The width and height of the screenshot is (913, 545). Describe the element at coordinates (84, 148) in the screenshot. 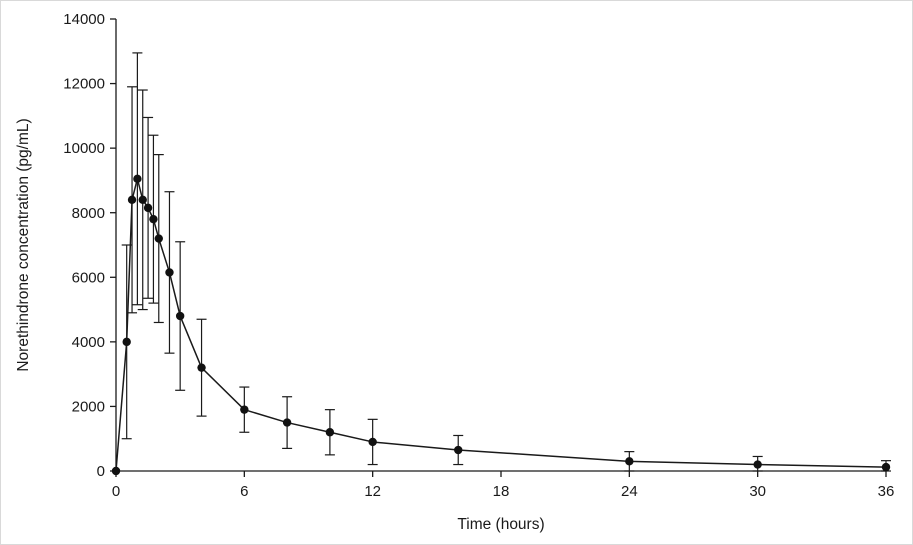

I see `y-tick-label: 10000` at that location.